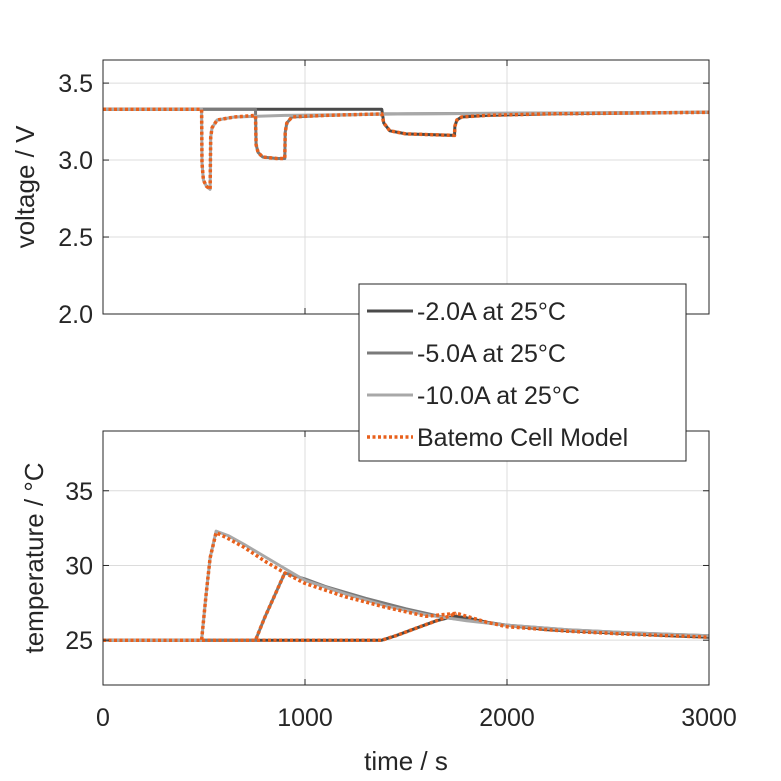  What do you see at coordinates (75, 84) in the screenshot?
I see `voltage-ytick-label: 3.5` at bounding box center [75, 84].